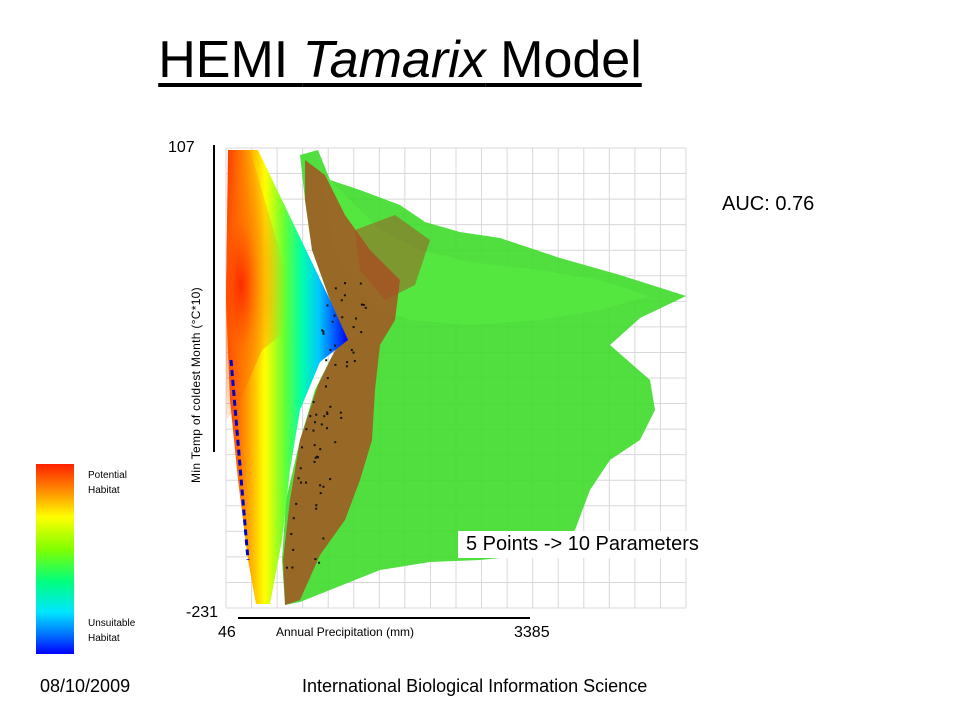  Describe the element at coordinates (392, 257) in the screenshot. I see `overlap-zone-patch` at that location.